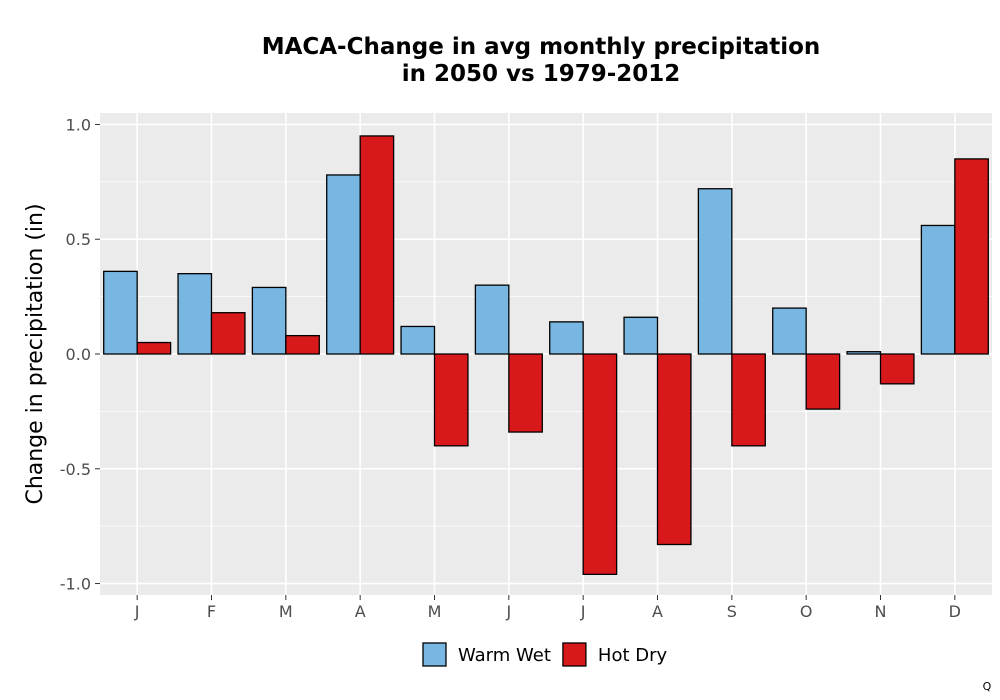  I want to click on y-tick-label: 1.0, so click(78, 124).